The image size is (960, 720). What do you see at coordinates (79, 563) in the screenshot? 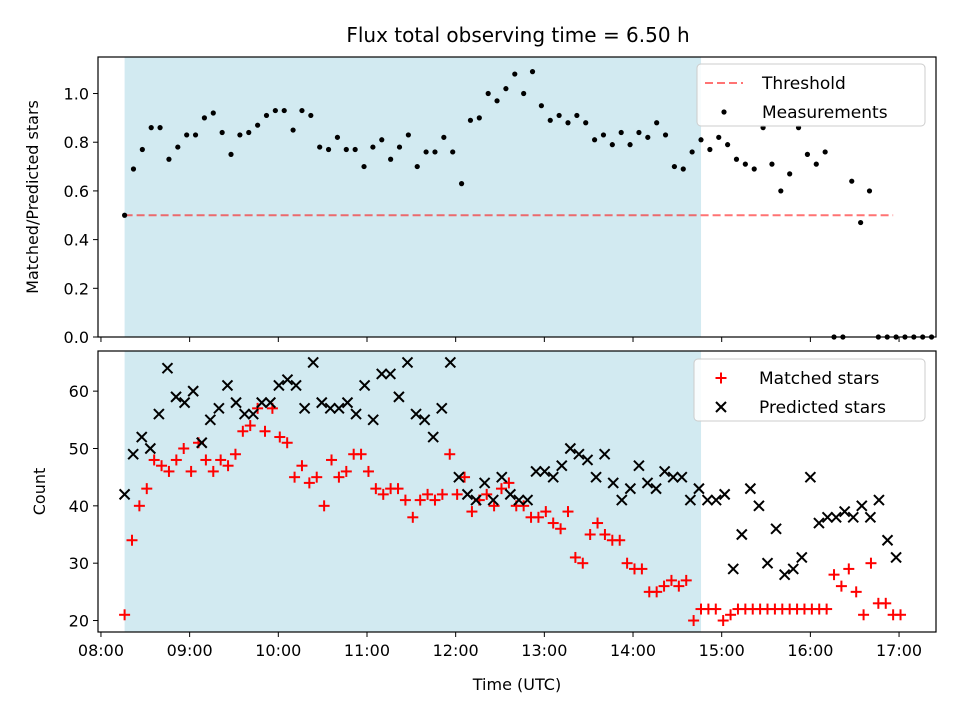
I see `bottom-ytick-label: 30` at bounding box center [79, 563].